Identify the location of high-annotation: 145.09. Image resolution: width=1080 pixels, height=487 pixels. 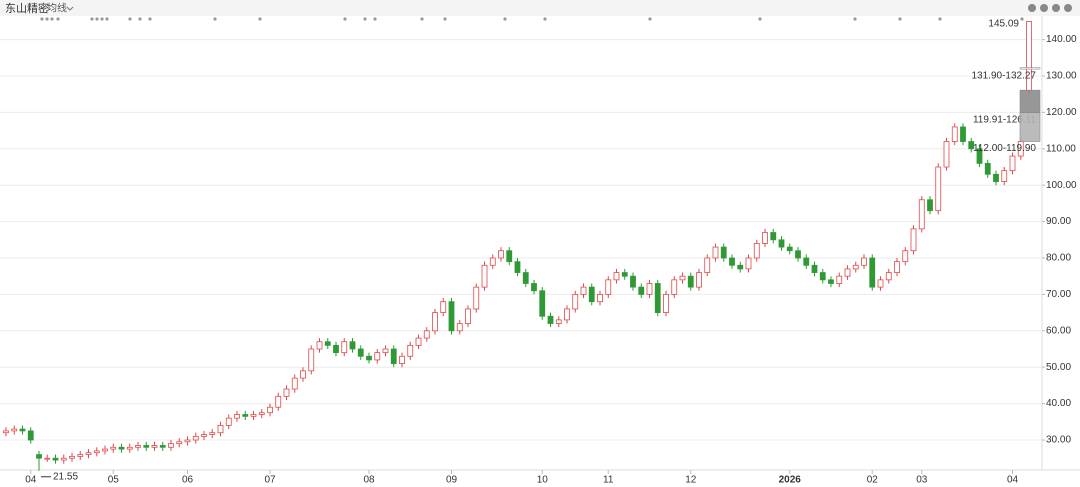
(1003, 24).